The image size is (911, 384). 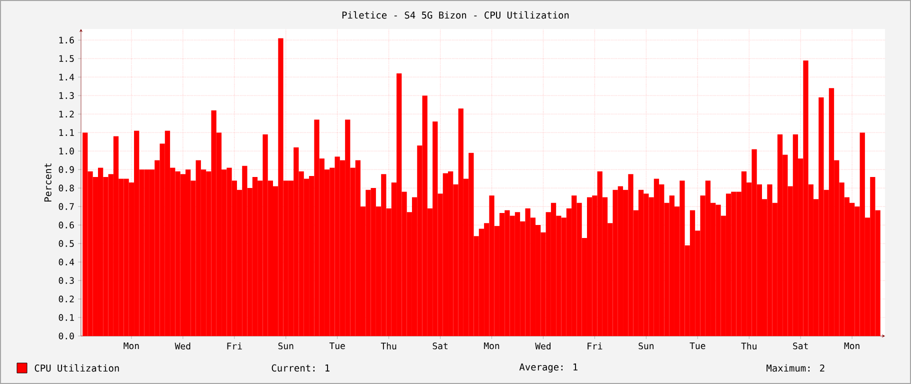 I want to click on y-tick-label: 1.3, so click(x=66, y=95).